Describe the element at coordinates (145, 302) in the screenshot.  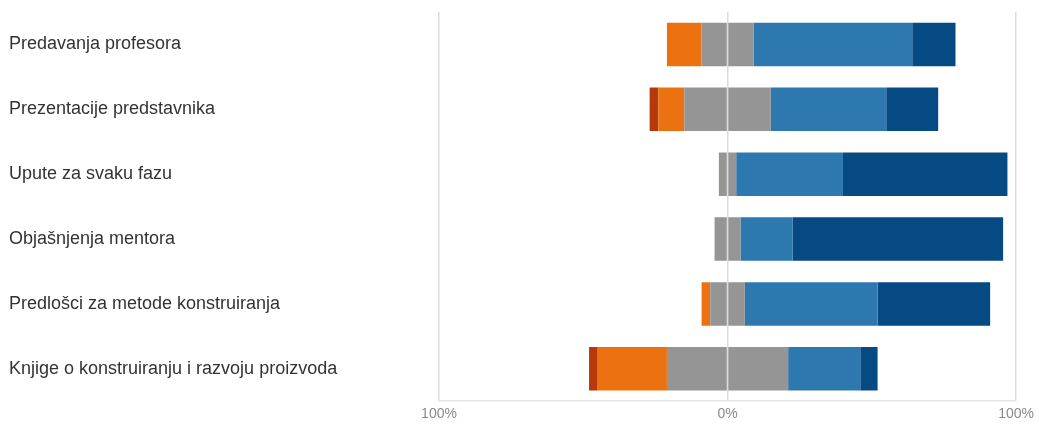
I see `y-tick-label: Predlošci za metode konstruiranja` at that location.